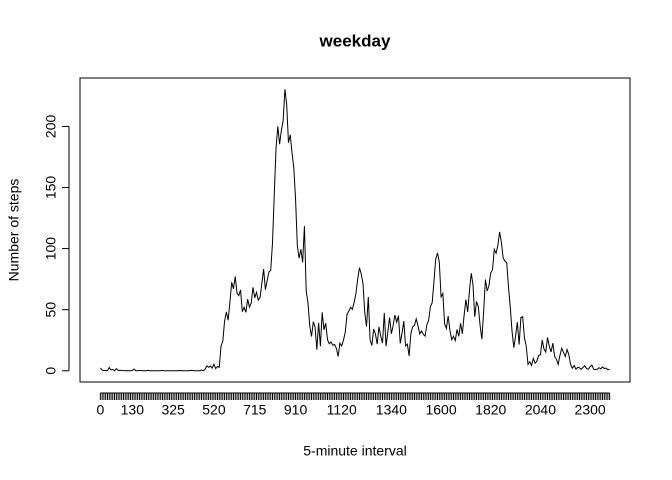 Image resolution: width=672 pixels, height=480 pixels. I want to click on x-tick-label: 1340, so click(391, 410).